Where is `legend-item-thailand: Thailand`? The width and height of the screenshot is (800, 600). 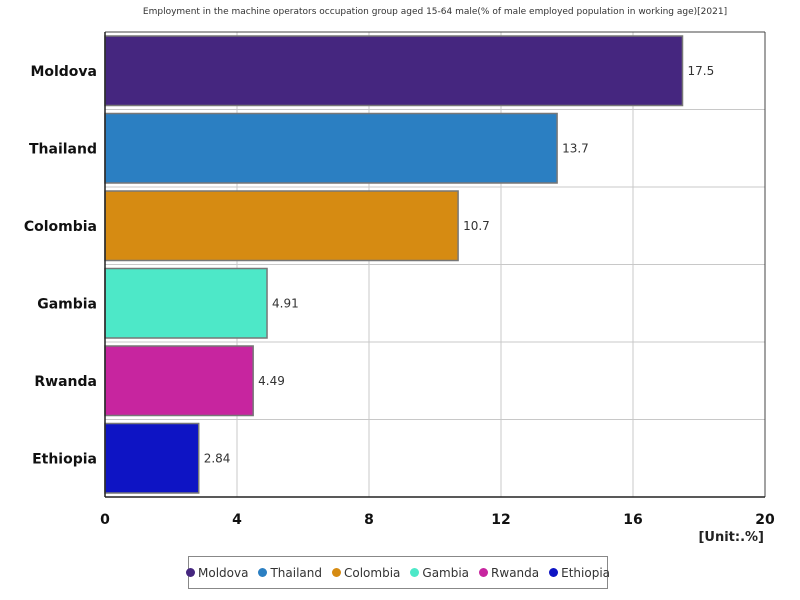 legend-item-thailand: Thailand is located at coordinates (290, 573).